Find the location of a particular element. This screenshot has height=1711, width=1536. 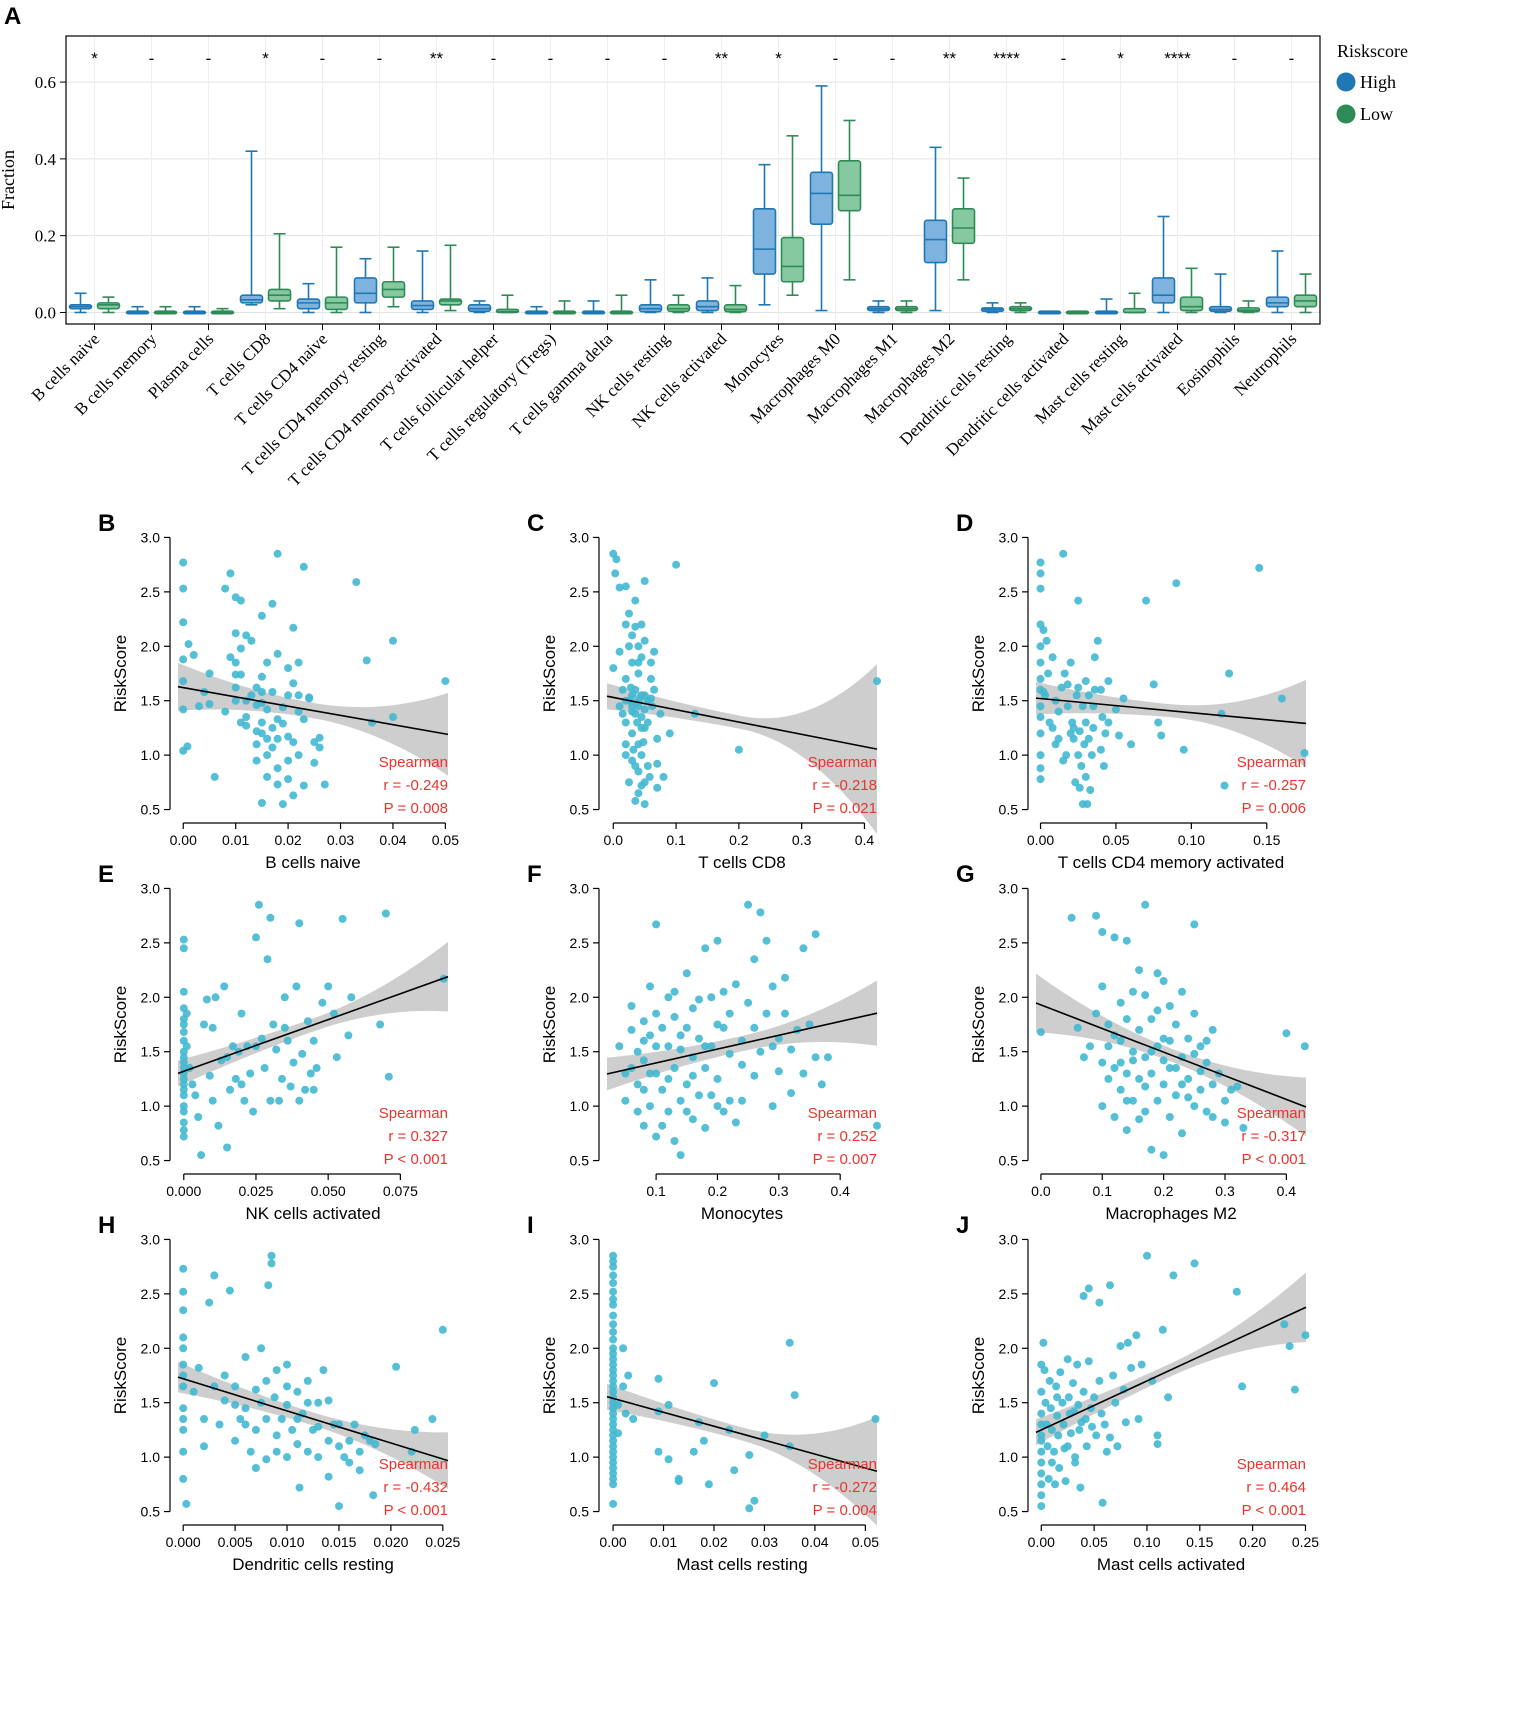

stats-r: r = -0.218 is located at coordinates (844, 785).